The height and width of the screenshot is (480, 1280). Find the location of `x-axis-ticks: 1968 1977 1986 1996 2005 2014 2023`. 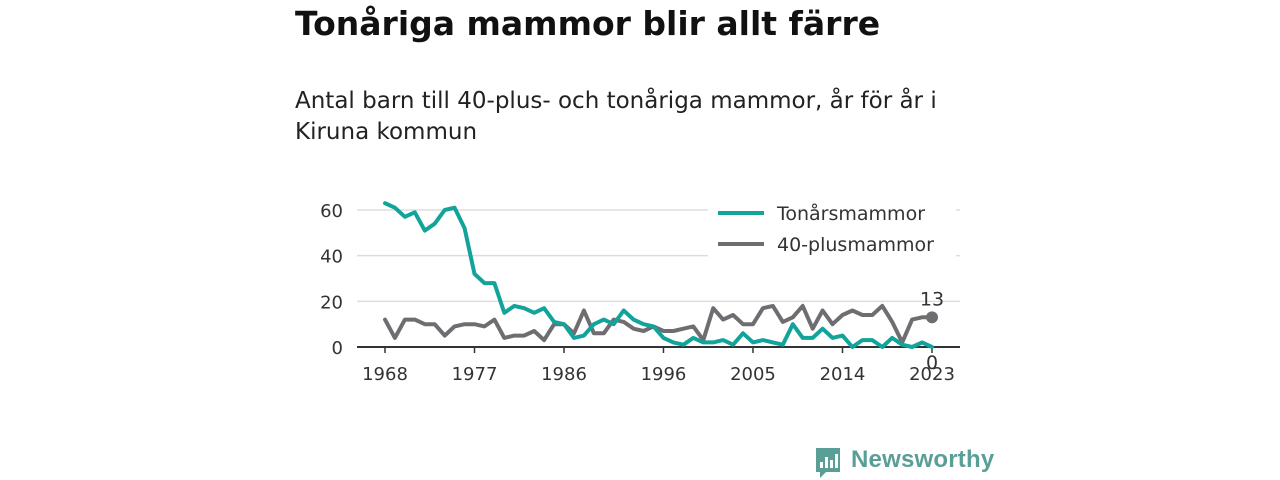

x-axis-ticks: 1968 1977 1986 1996 2005 2014 2023 is located at coordinates (658, 366).